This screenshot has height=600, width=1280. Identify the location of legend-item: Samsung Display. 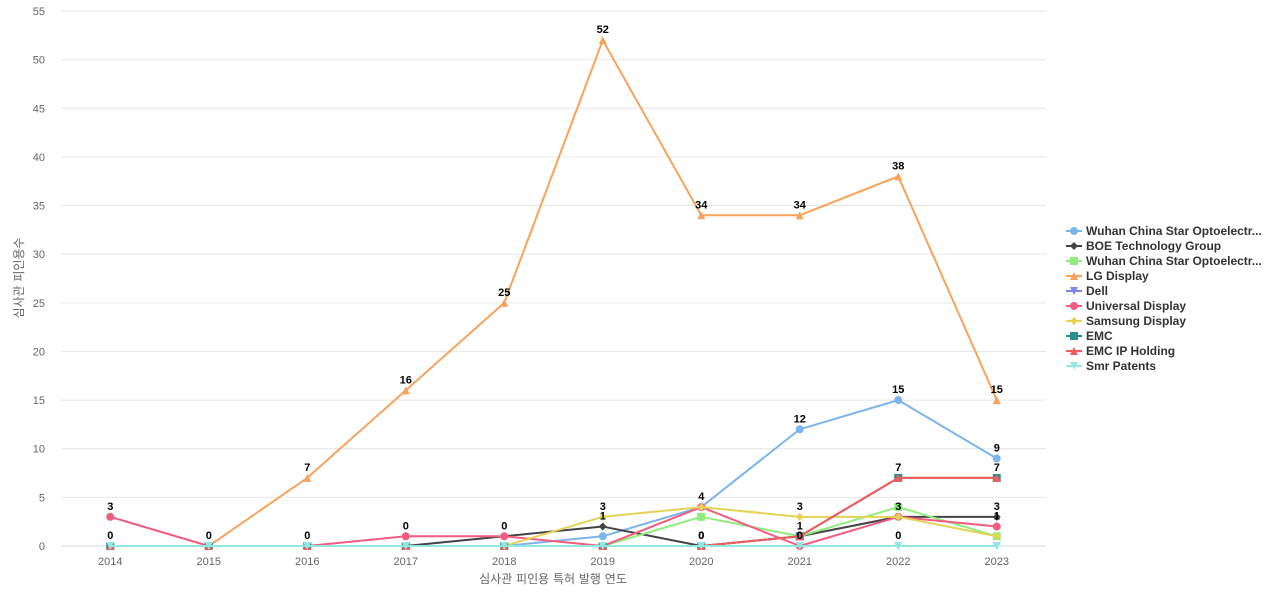
(1126, 321).